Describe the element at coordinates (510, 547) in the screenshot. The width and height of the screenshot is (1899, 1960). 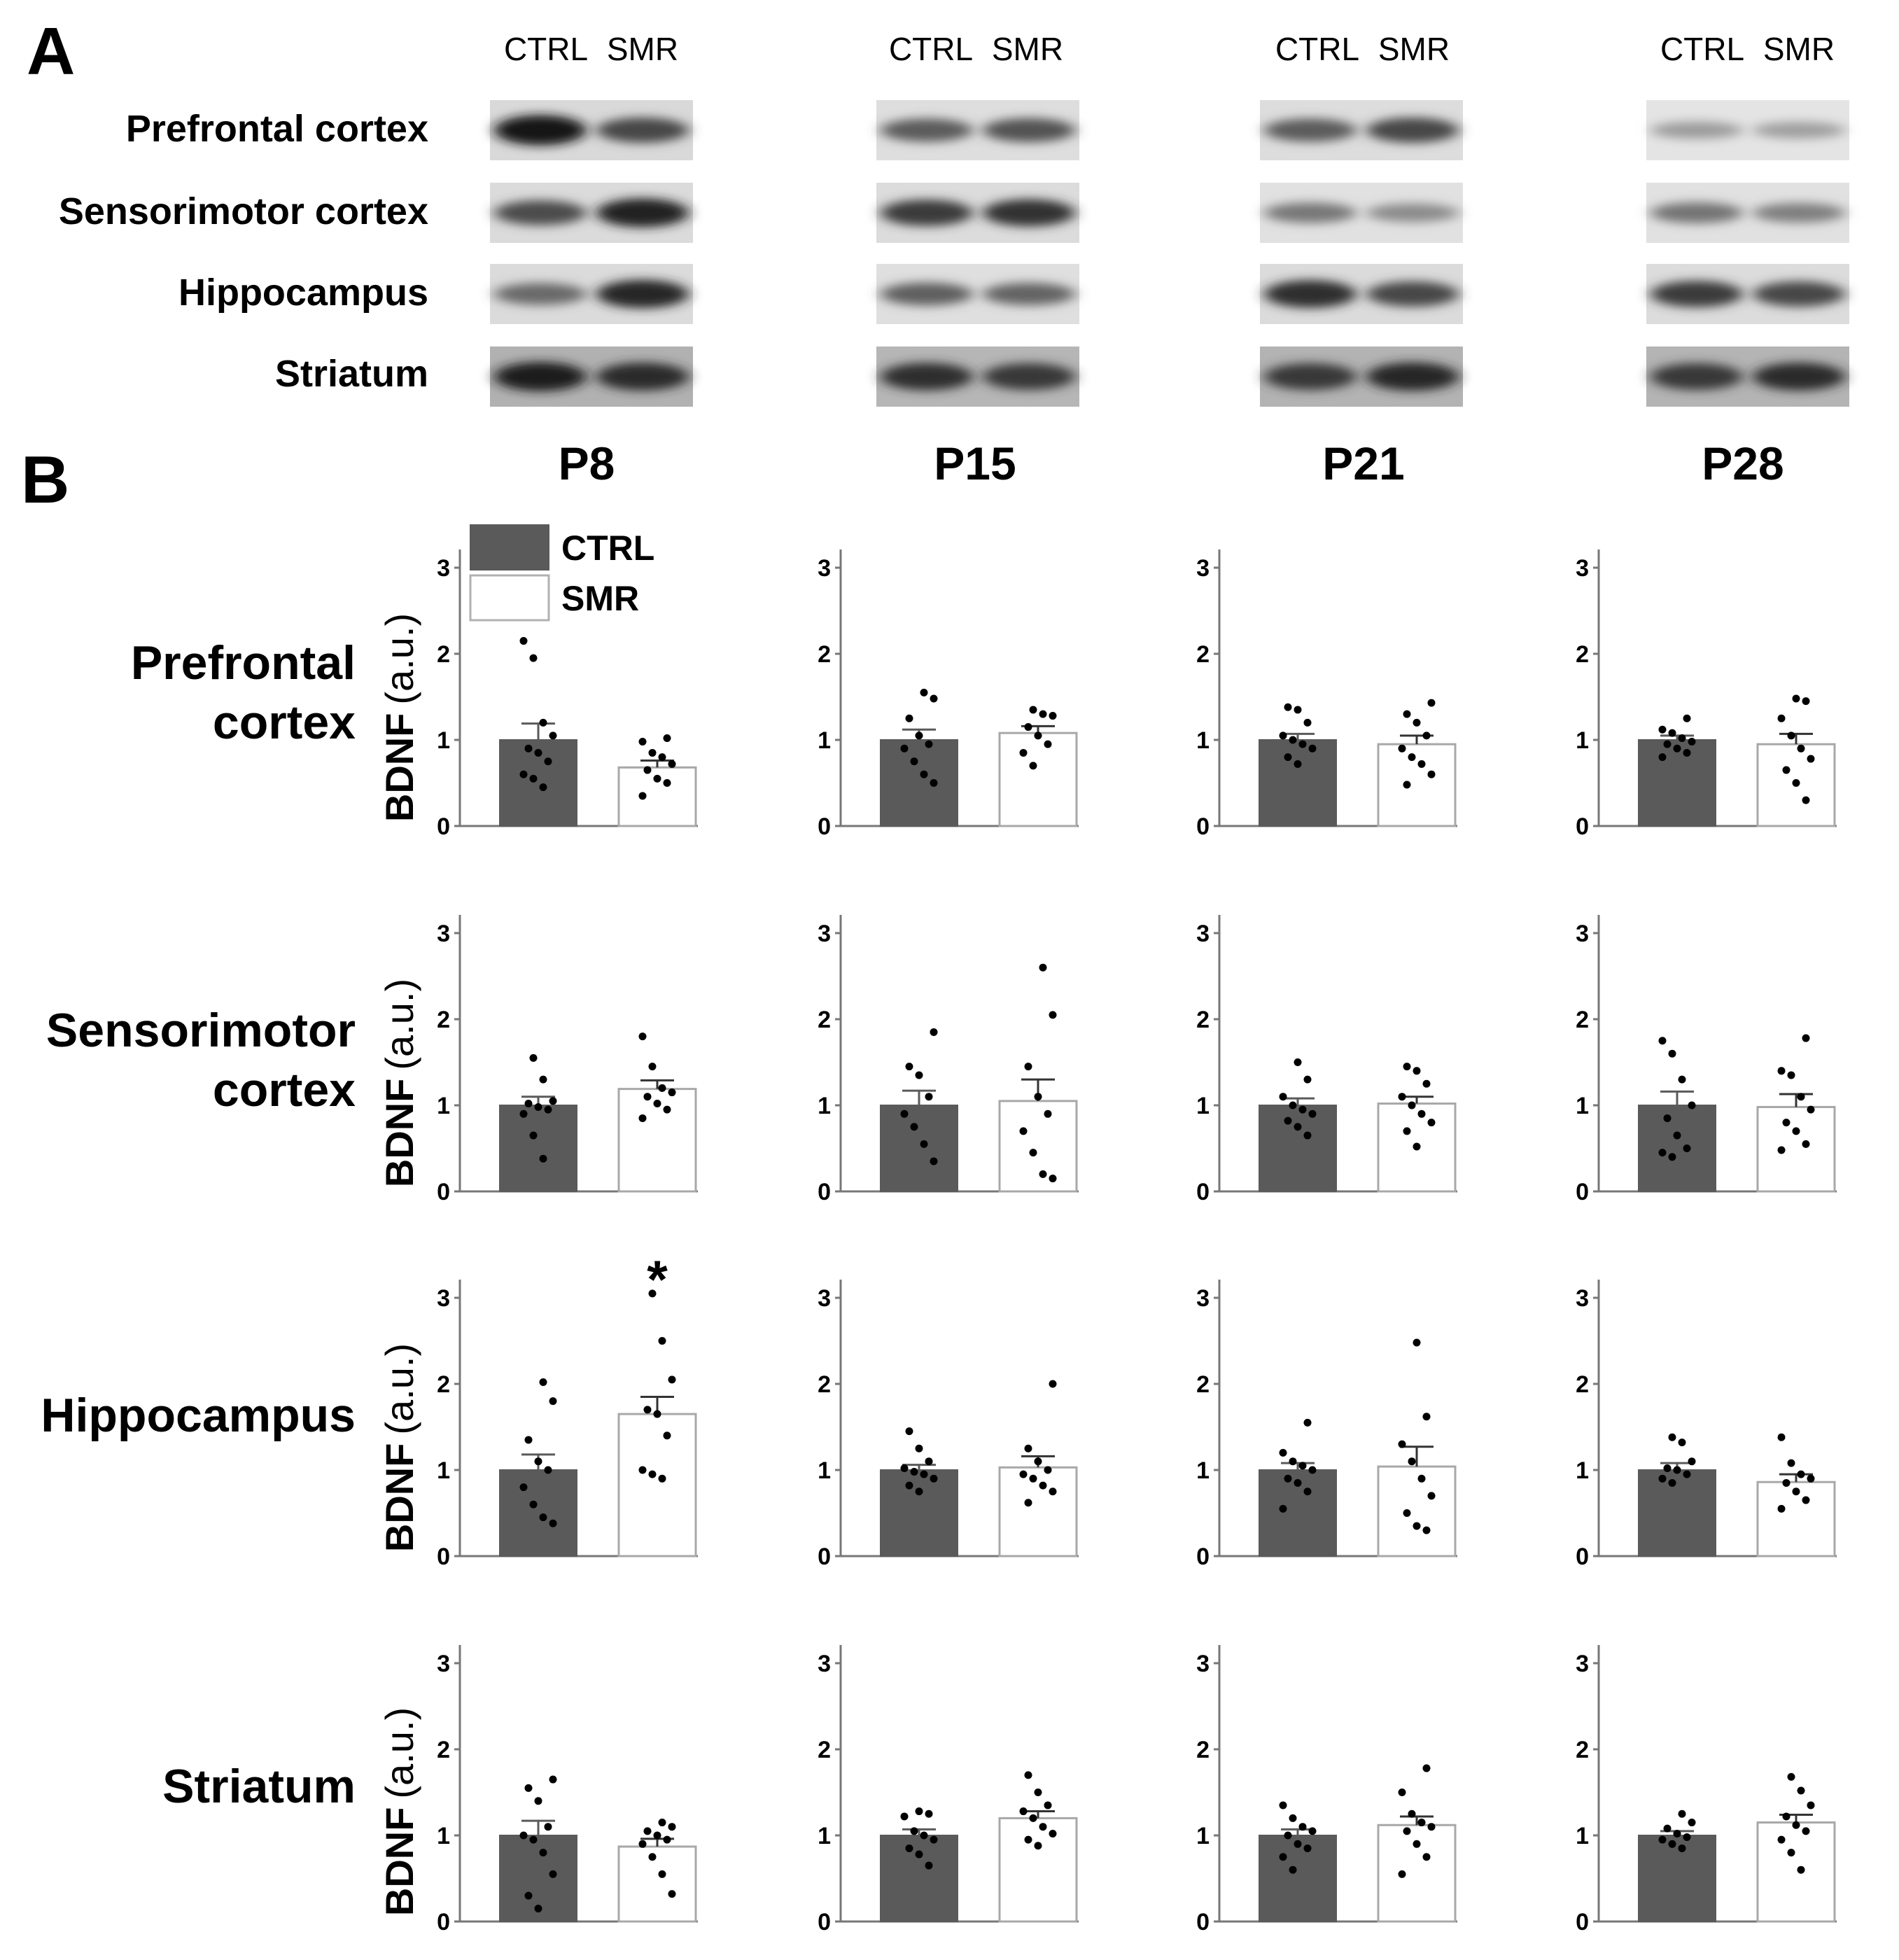
I see `legend-swatch-ctrl` at that location.